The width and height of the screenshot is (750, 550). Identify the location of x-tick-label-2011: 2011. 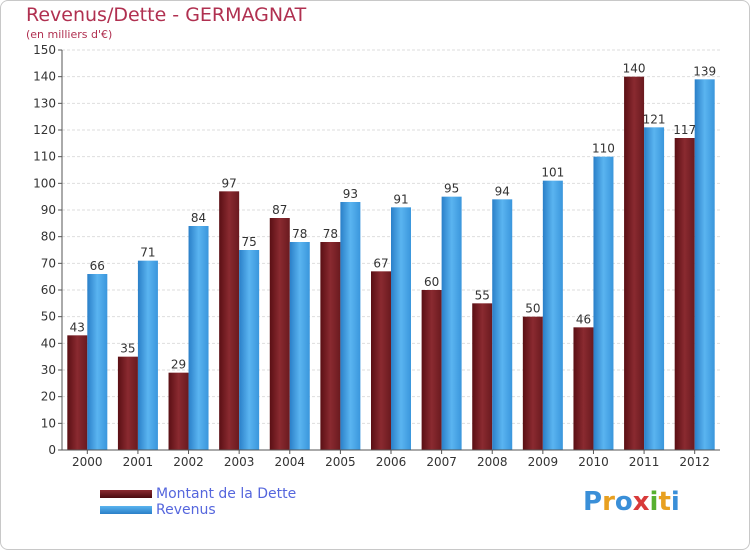
(644, 462).